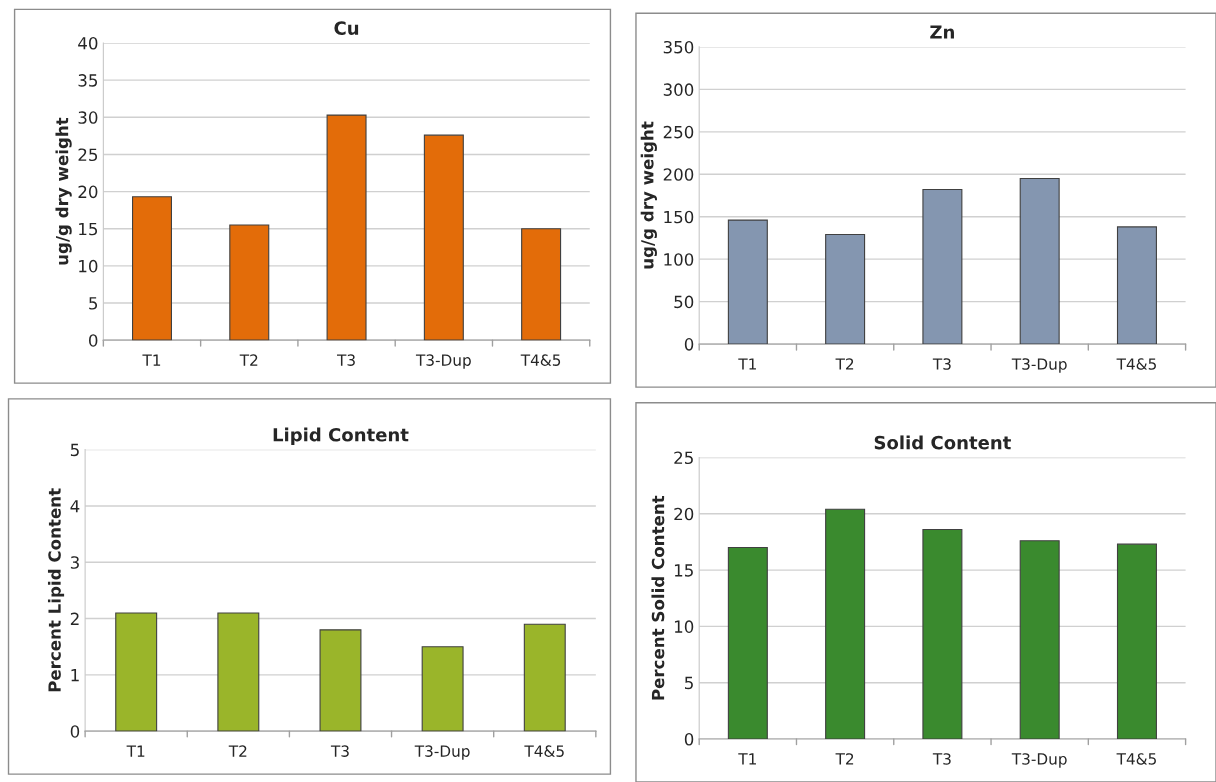  What do you see at coordinates (678, 174) in the screenshot?
I see `y-tick-label: 200` at bounding box center [678, 174].